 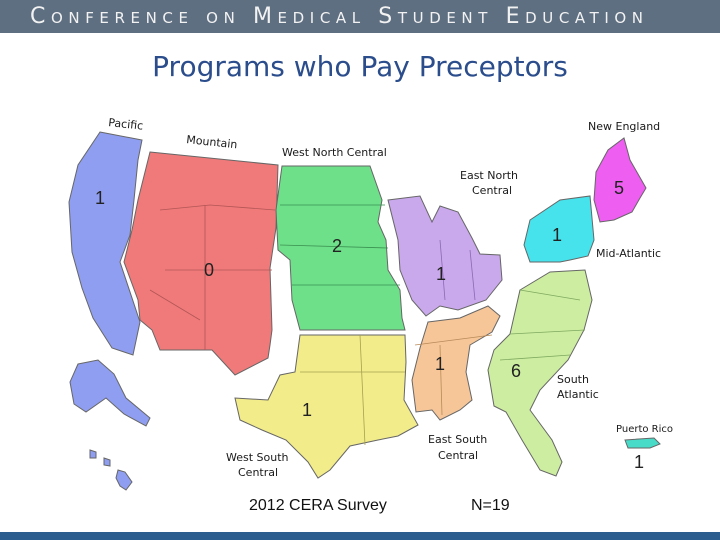 I want to click on region-west-south-central, so click(x=326, y=406).